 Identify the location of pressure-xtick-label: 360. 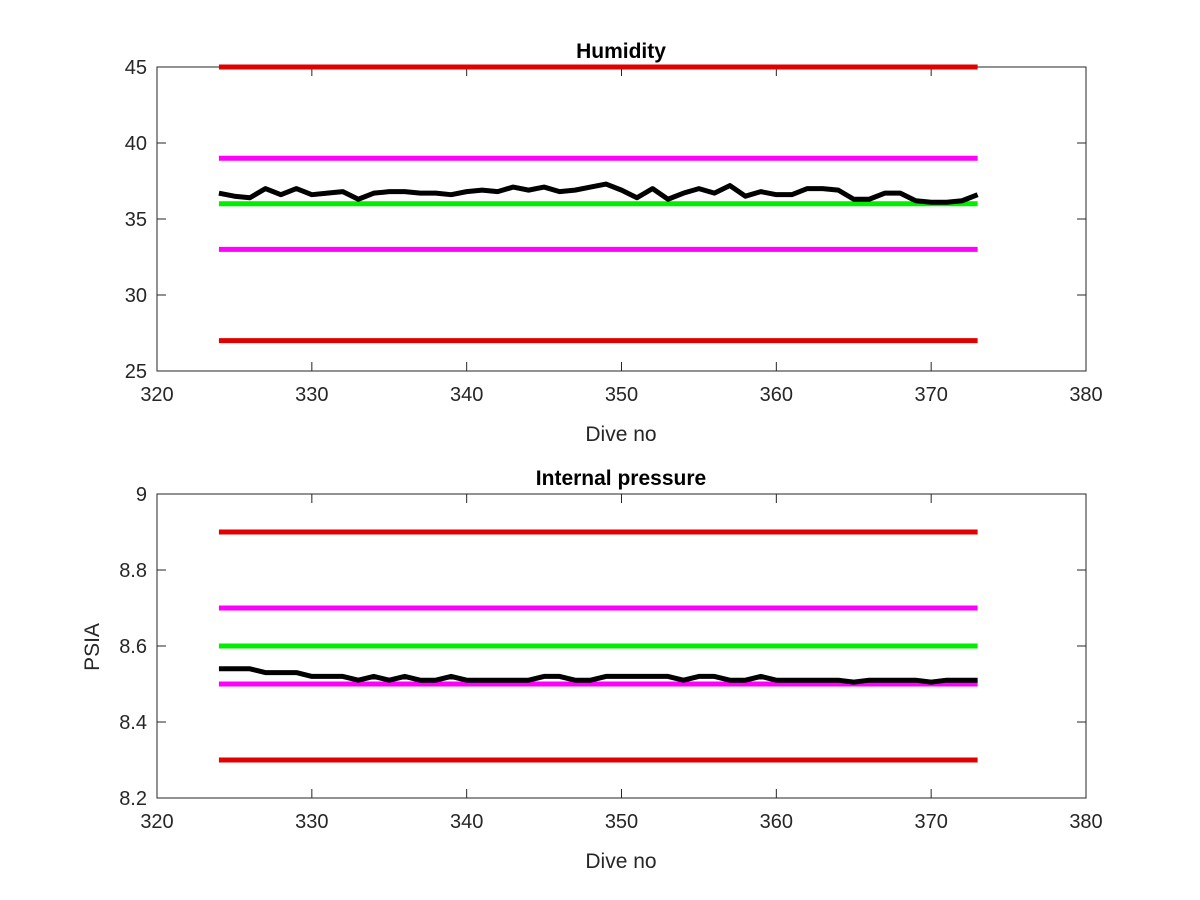
(776, 822).